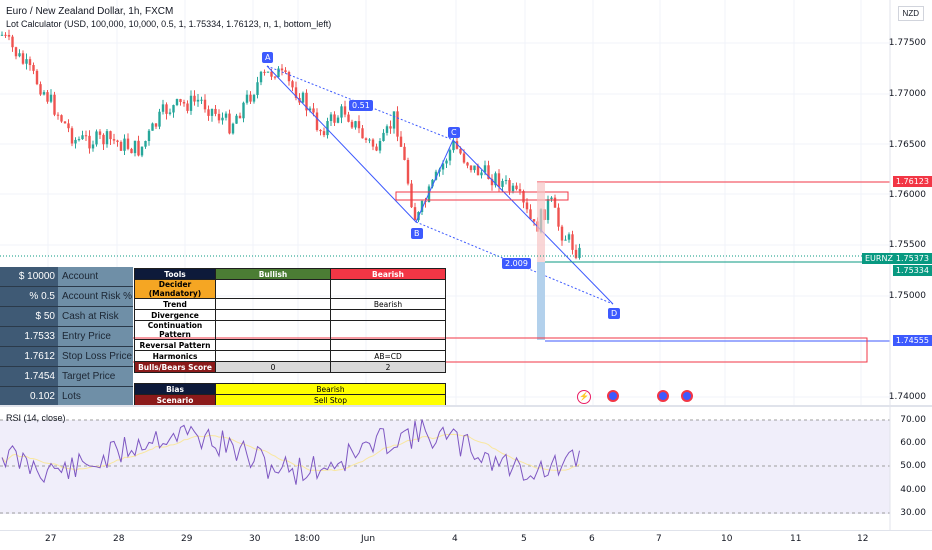  Describe the element at coordinates (913, 420) in the screenshot. I see `rsi-tick: 70.00` at that location.